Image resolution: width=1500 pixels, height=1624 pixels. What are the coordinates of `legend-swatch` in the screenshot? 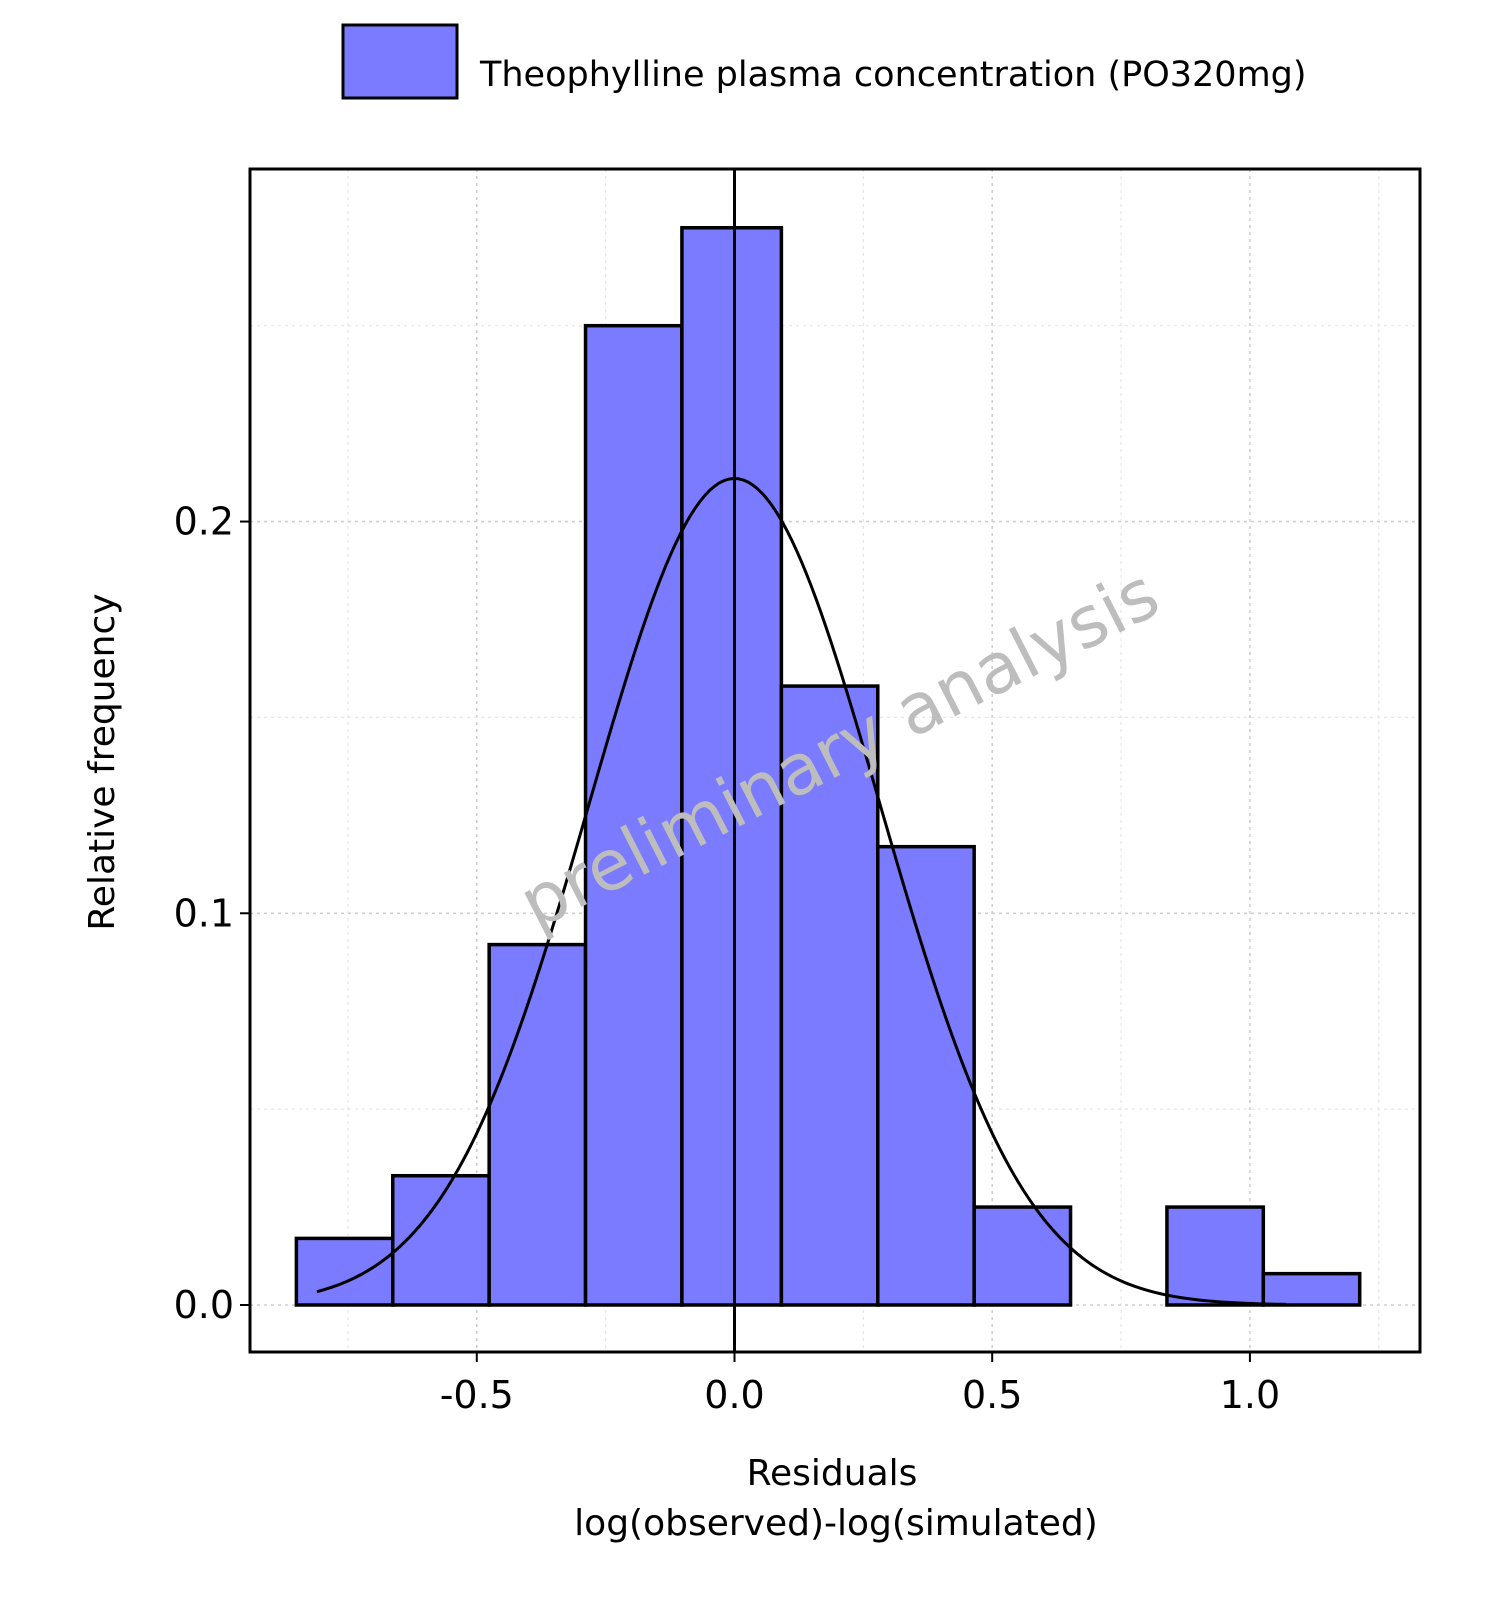 It's located at (400, 61).